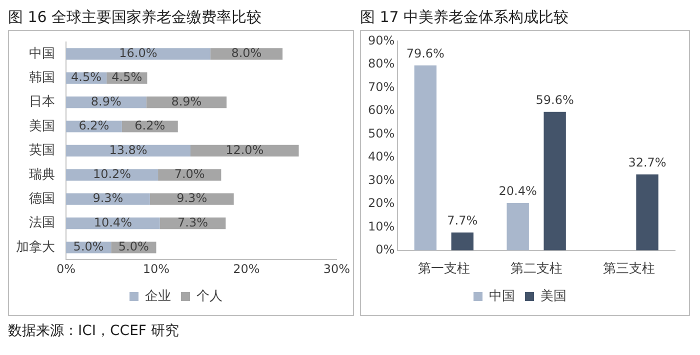  What do you see at coordinates (112, 174) in the screenshot?
I see `data-label: 10.2%` at bounding box center [112, 174].